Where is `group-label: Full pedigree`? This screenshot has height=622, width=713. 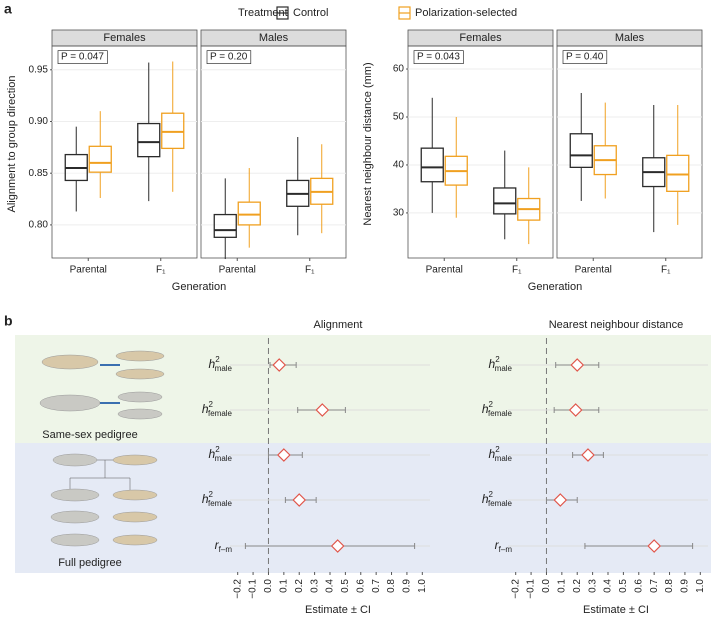
group-label: Full pedigree is located at coordinates (90, 563).